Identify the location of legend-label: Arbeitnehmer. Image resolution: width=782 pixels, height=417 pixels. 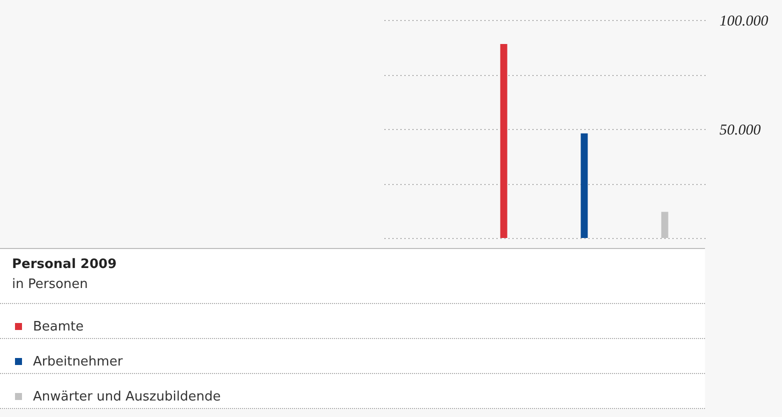
(78, 362).